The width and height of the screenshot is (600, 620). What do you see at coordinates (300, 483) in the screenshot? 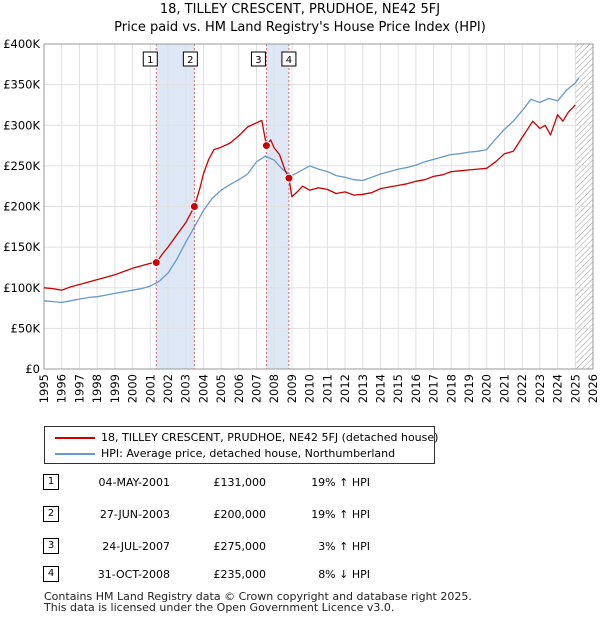
I see `transaction-row: 1 04-MAY-2001 £131,000 19% ↑ HPI` at bounding box center [300, 483].